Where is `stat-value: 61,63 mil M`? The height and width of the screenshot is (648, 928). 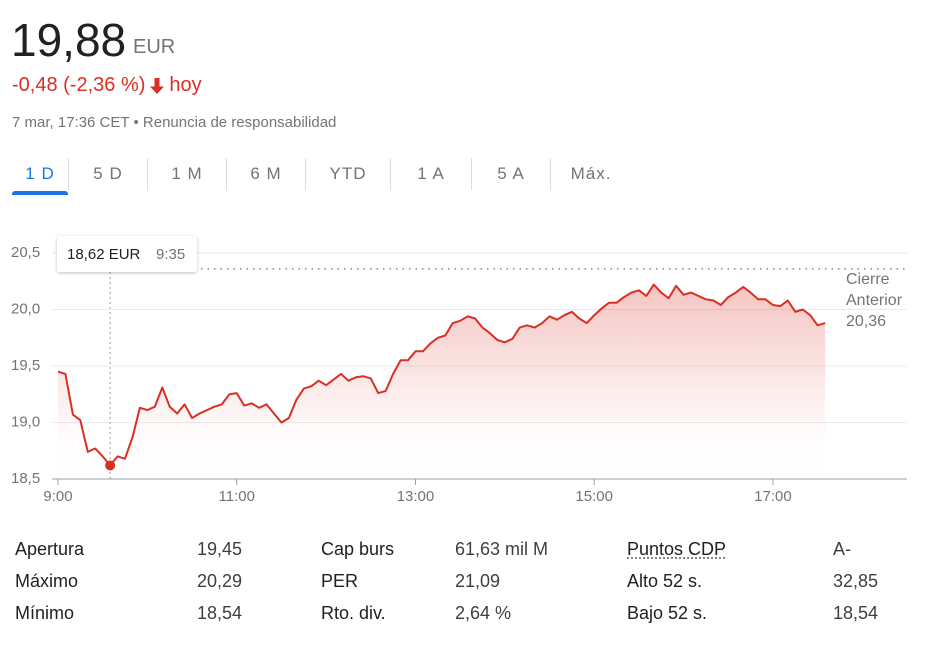 stat-value: 61,63 mil M is located at coordinates (502, 549).